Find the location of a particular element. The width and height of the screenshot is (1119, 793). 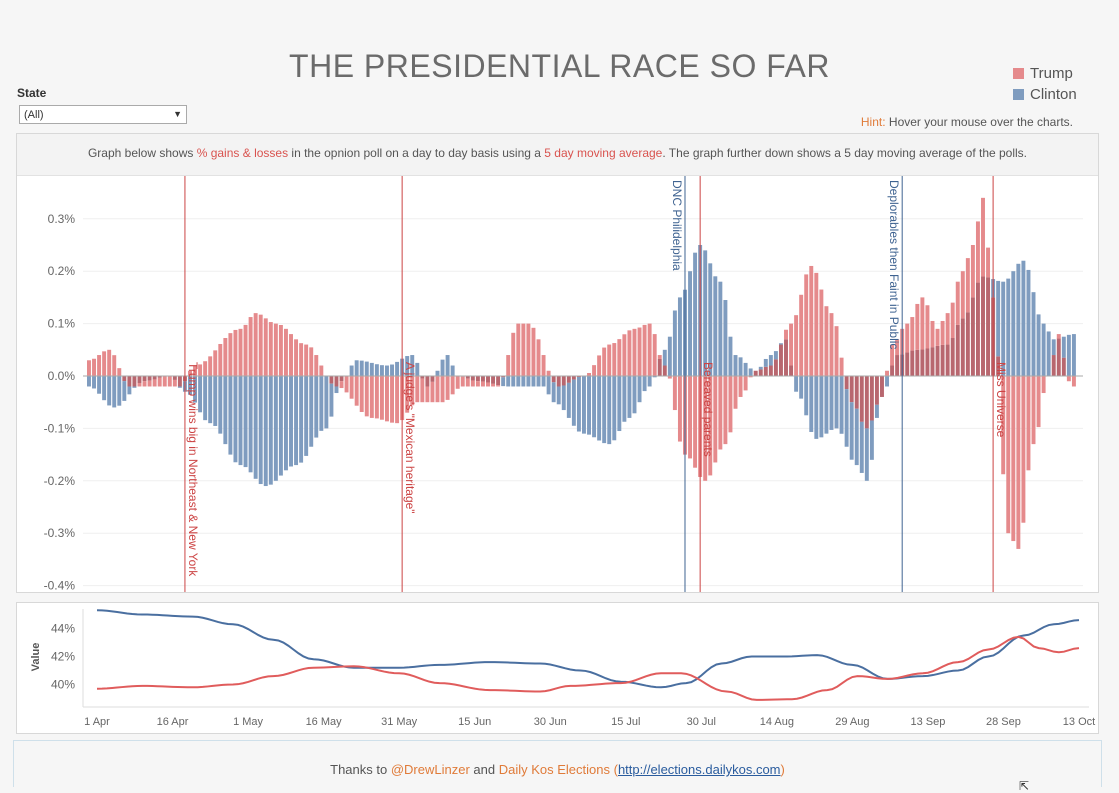

drewlinzer-link: @DrewLinzer is located at coordinates (430, 769).